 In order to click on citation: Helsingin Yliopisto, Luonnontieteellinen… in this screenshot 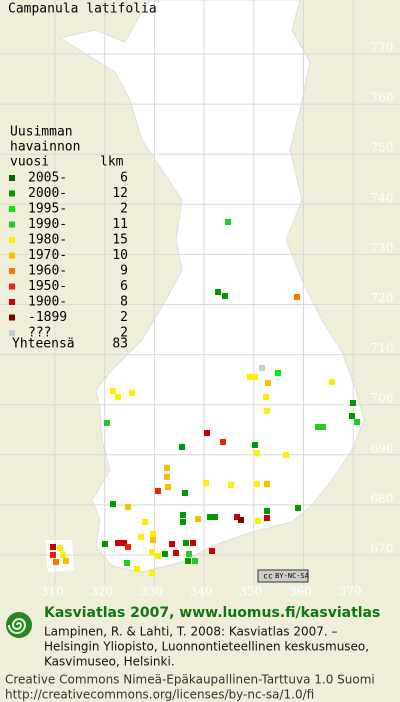, I will do `click(206, 647)`.